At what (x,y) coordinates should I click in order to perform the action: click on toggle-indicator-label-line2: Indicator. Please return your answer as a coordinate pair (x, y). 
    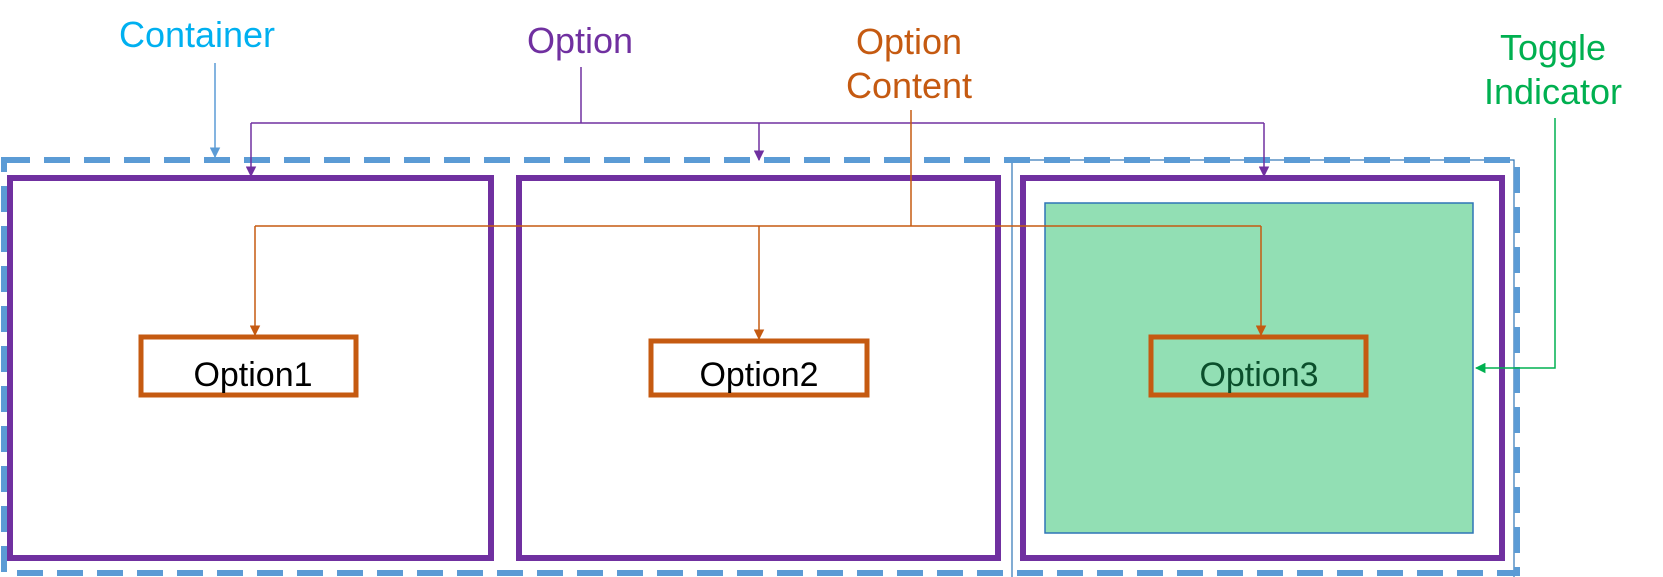
    Looking at the image, I should click on (1553, 91).